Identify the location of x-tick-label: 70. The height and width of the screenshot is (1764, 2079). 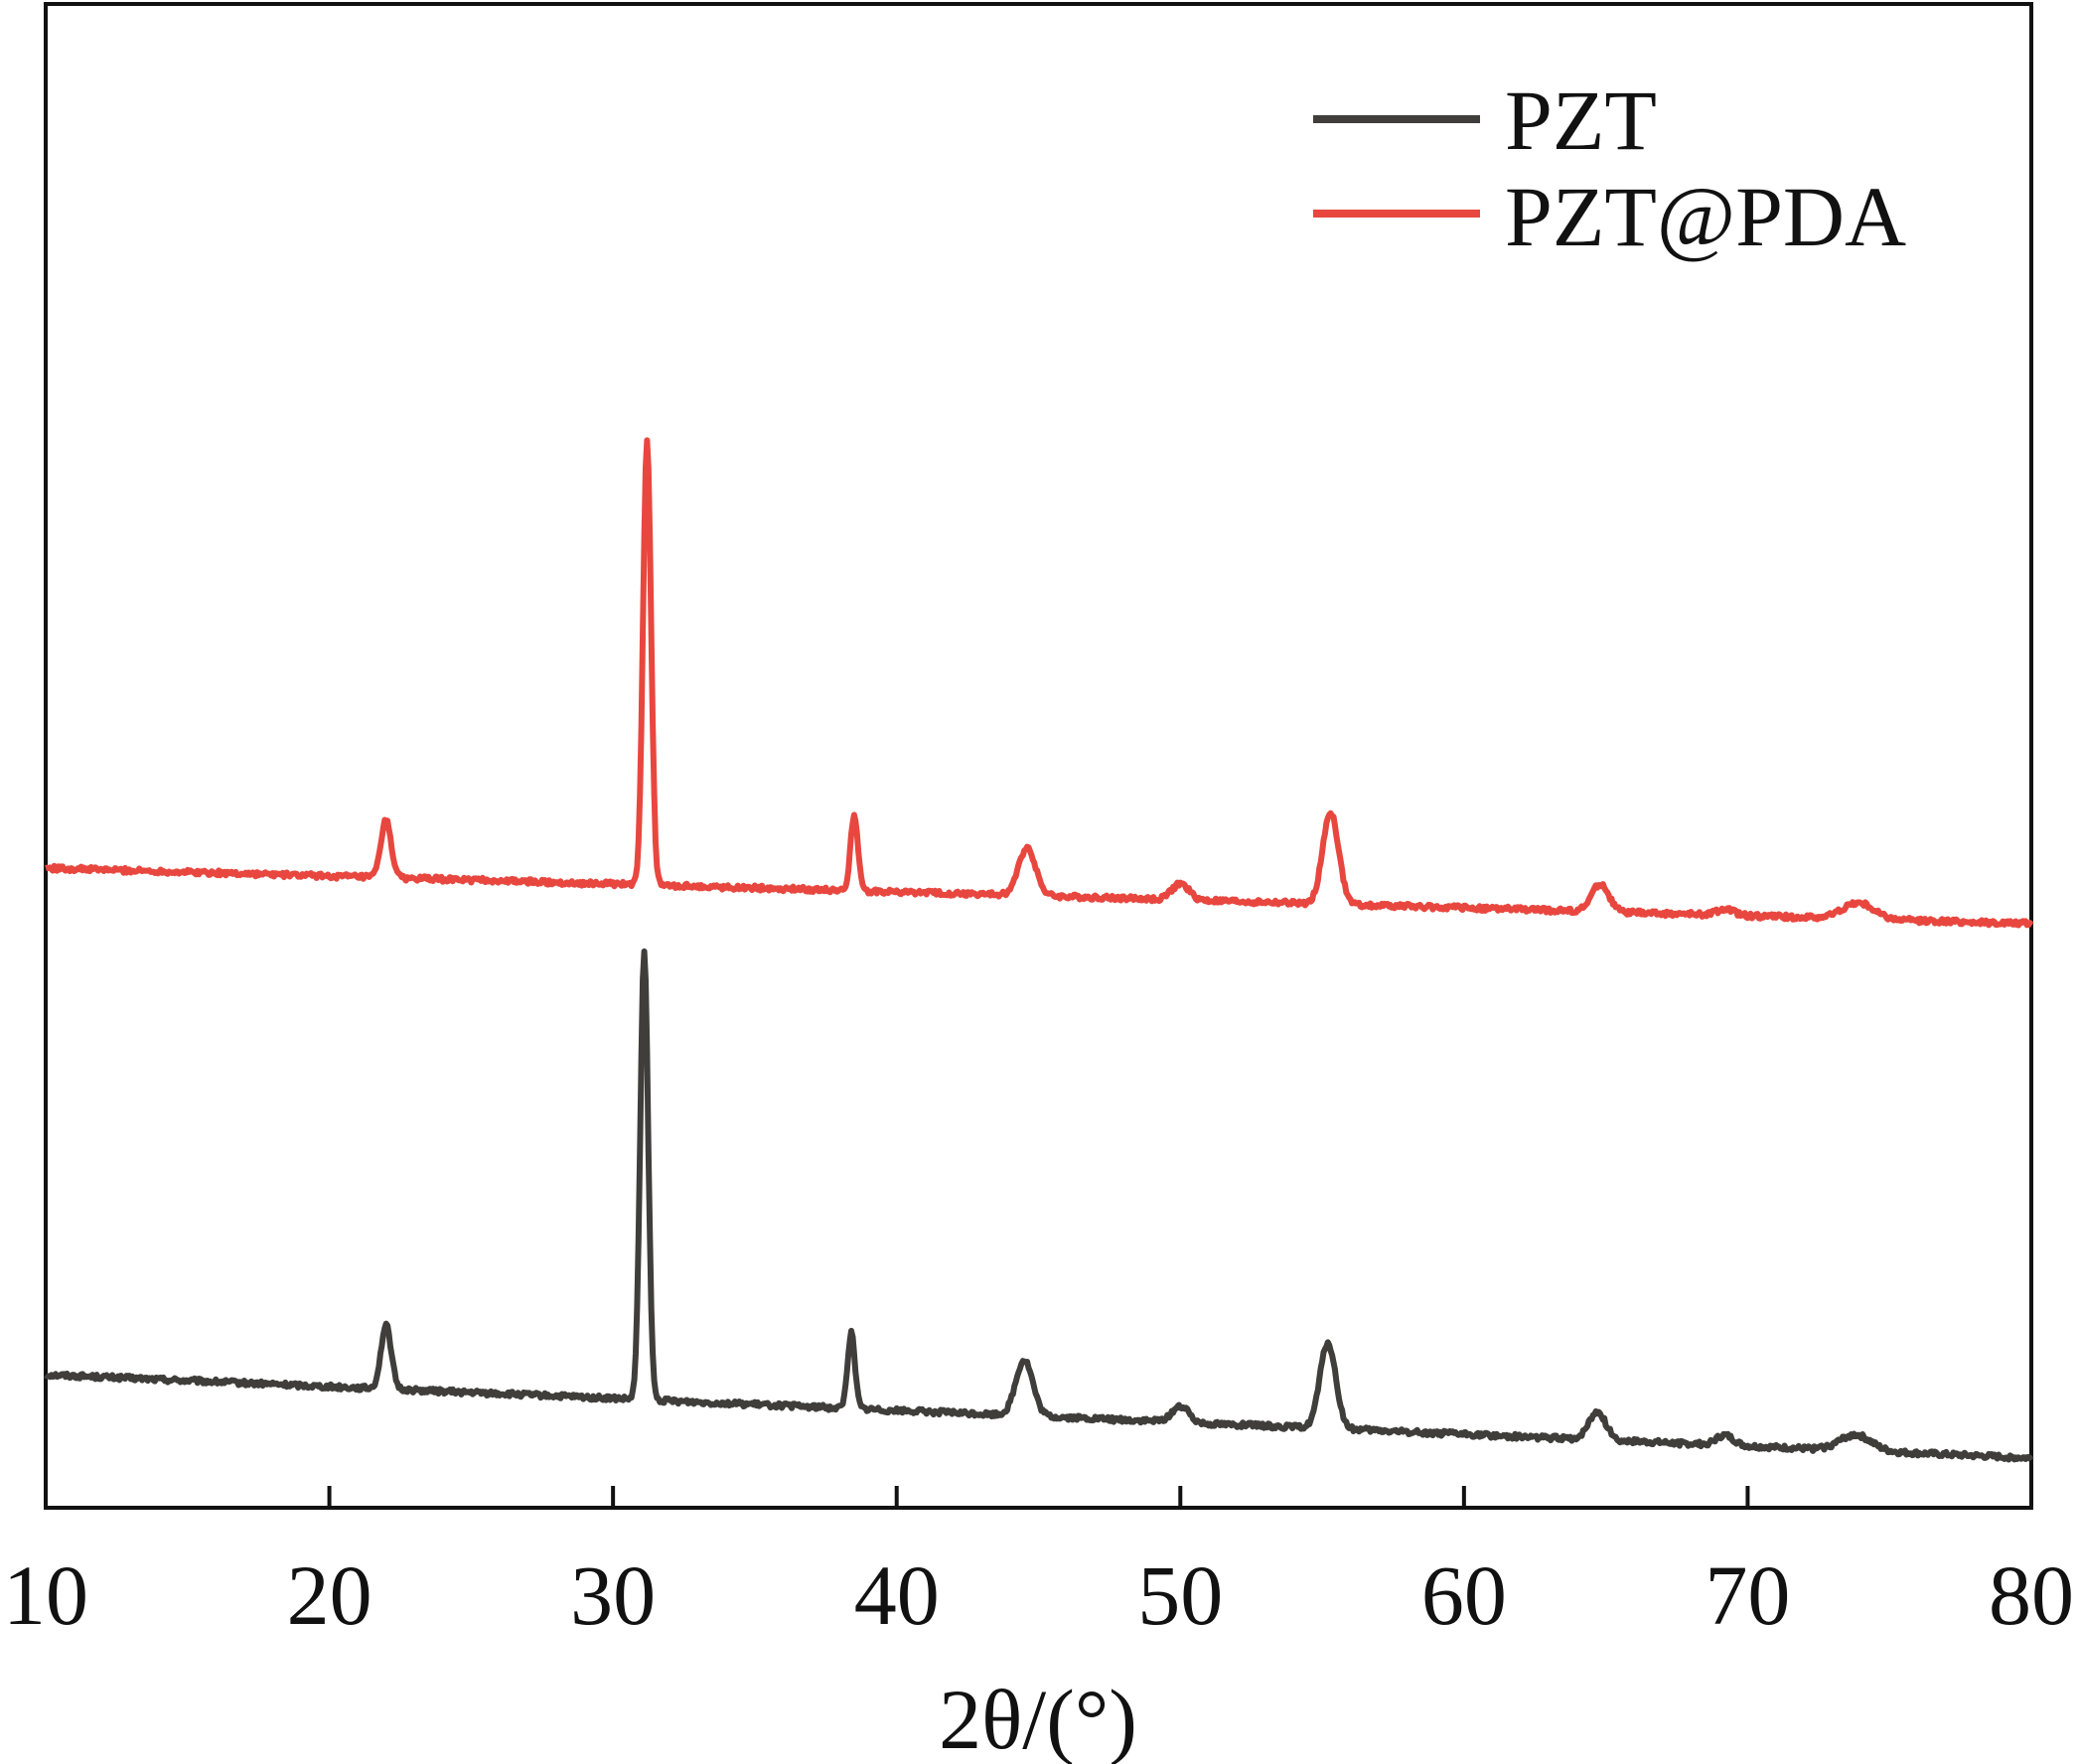
(1747, 1595).